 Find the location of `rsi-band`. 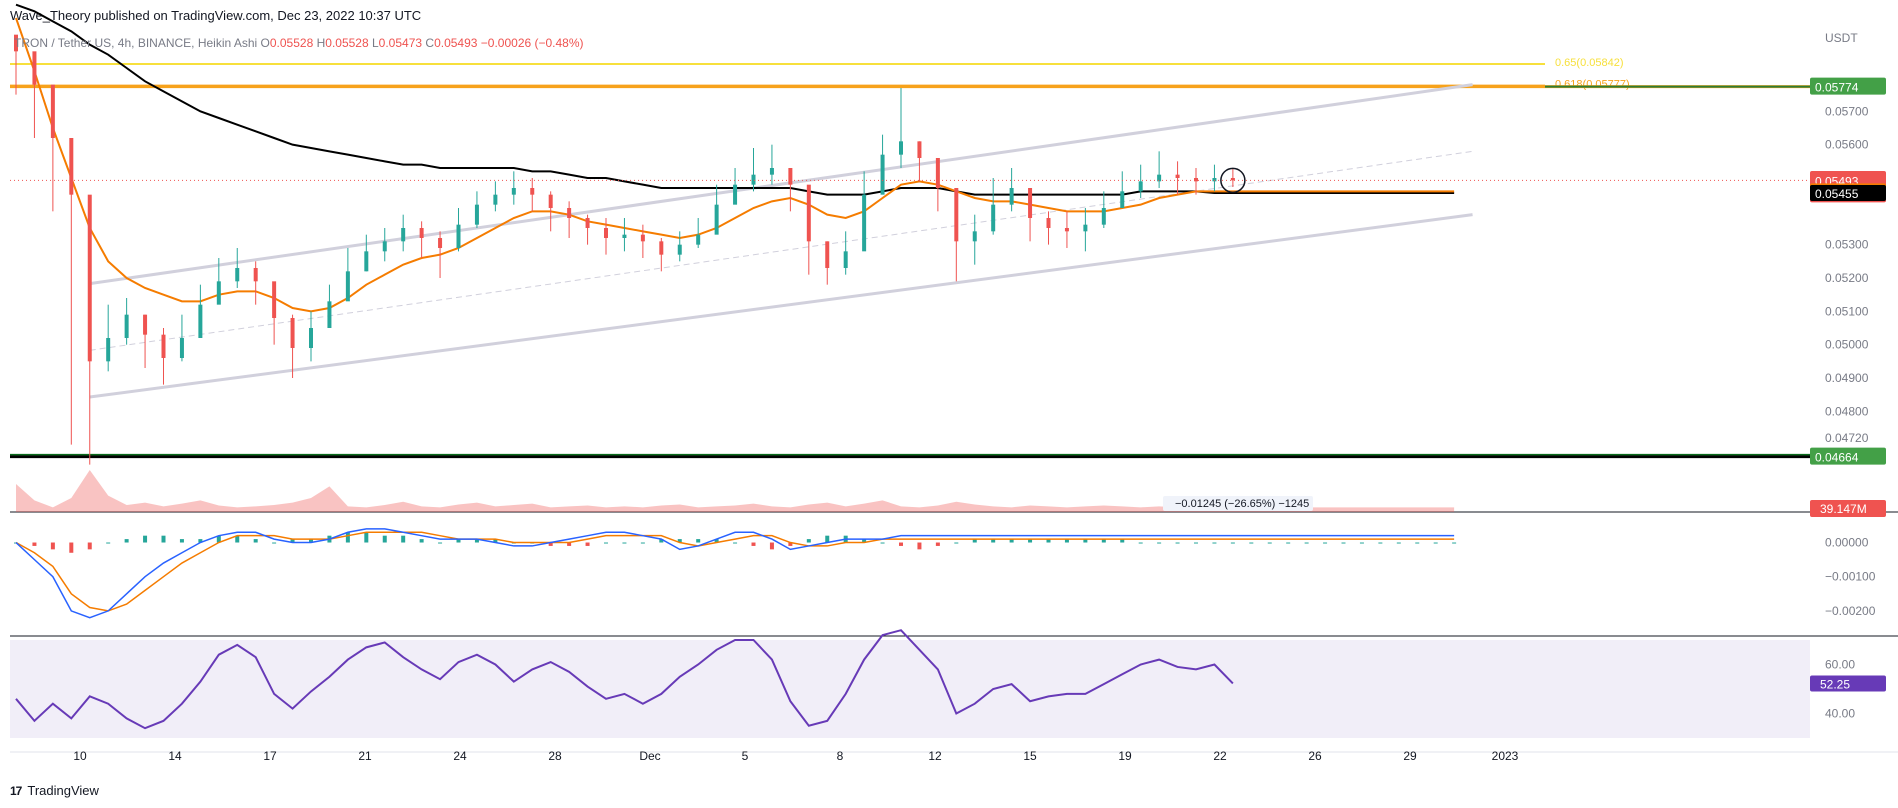

rsi-band is located at coordinates (910, 689).